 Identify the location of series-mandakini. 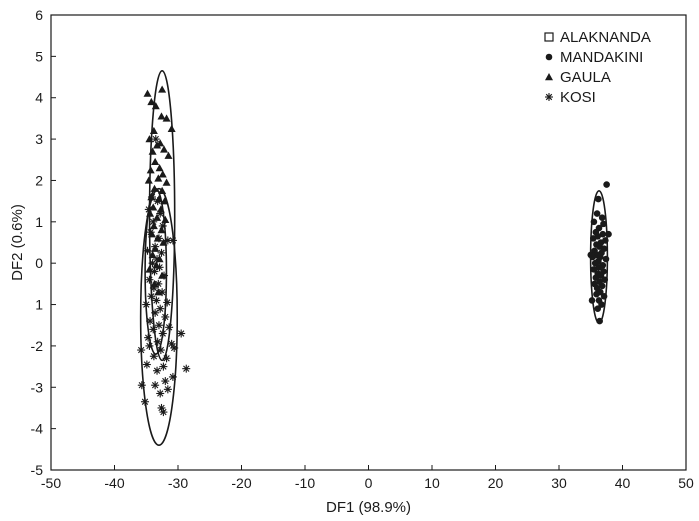
(599, 253).